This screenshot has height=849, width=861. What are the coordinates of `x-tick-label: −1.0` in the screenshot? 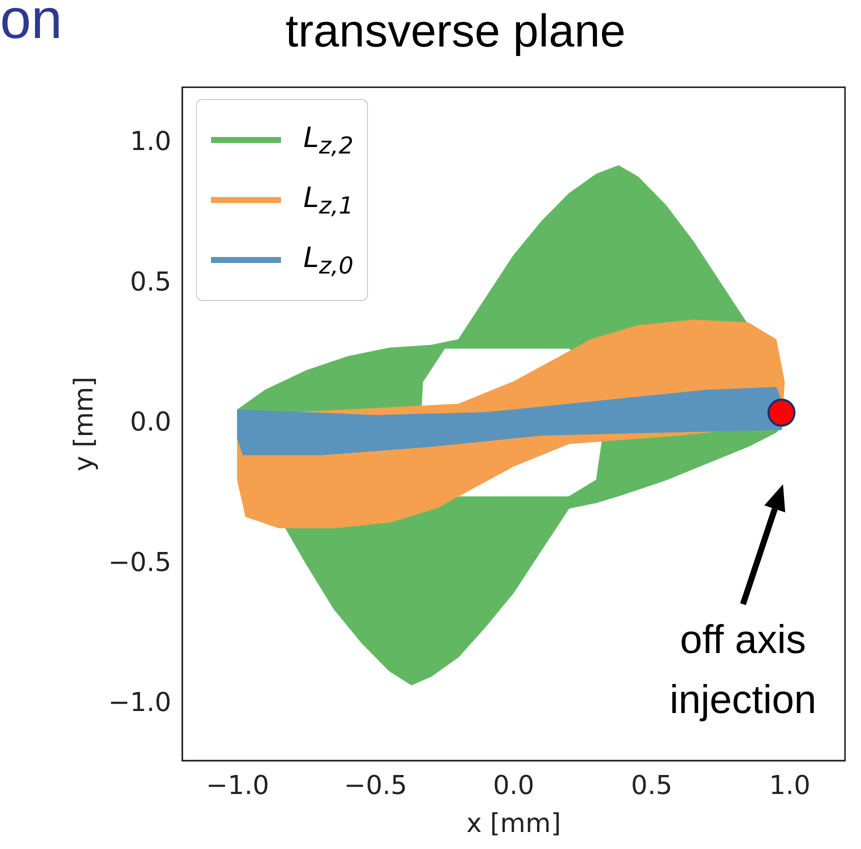 It's located at (238, 785).